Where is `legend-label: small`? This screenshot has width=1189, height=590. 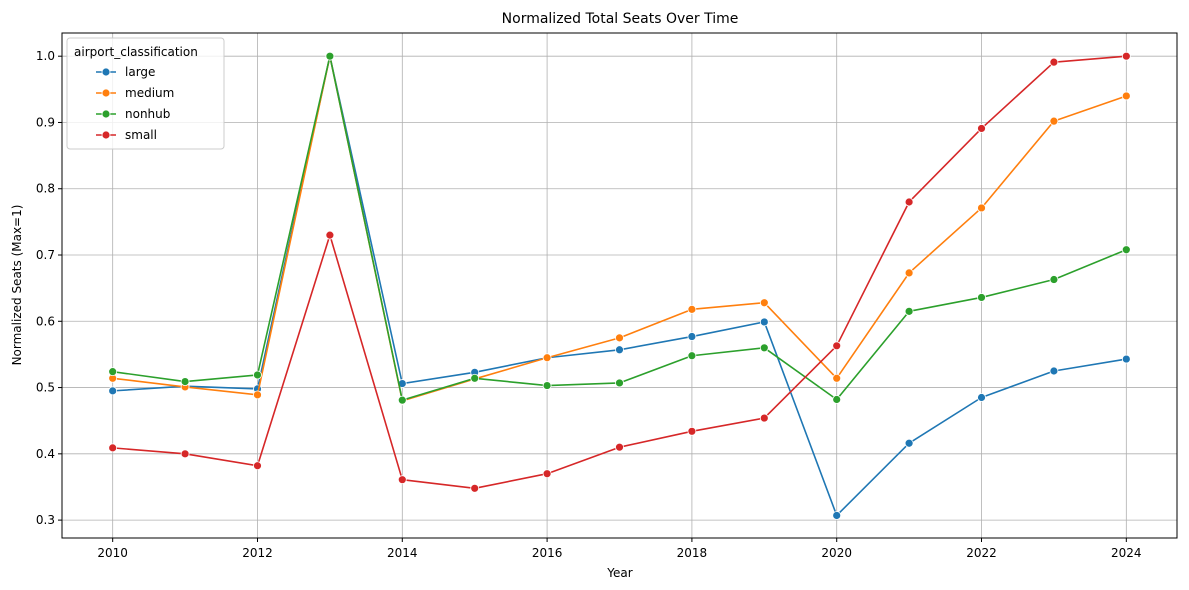
legend-label: small is located at coordinates (141, 135).